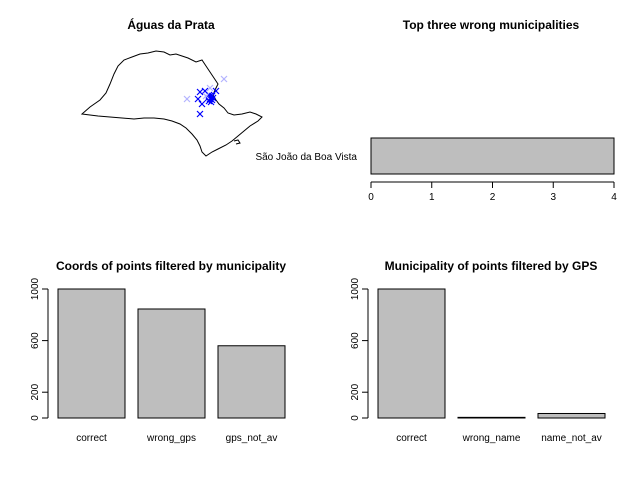 Image resolution: width=640 pixels, height=480 pixels. I want to click on municipality-title: Municipality of points filtered by GPS, so click(491, 266).